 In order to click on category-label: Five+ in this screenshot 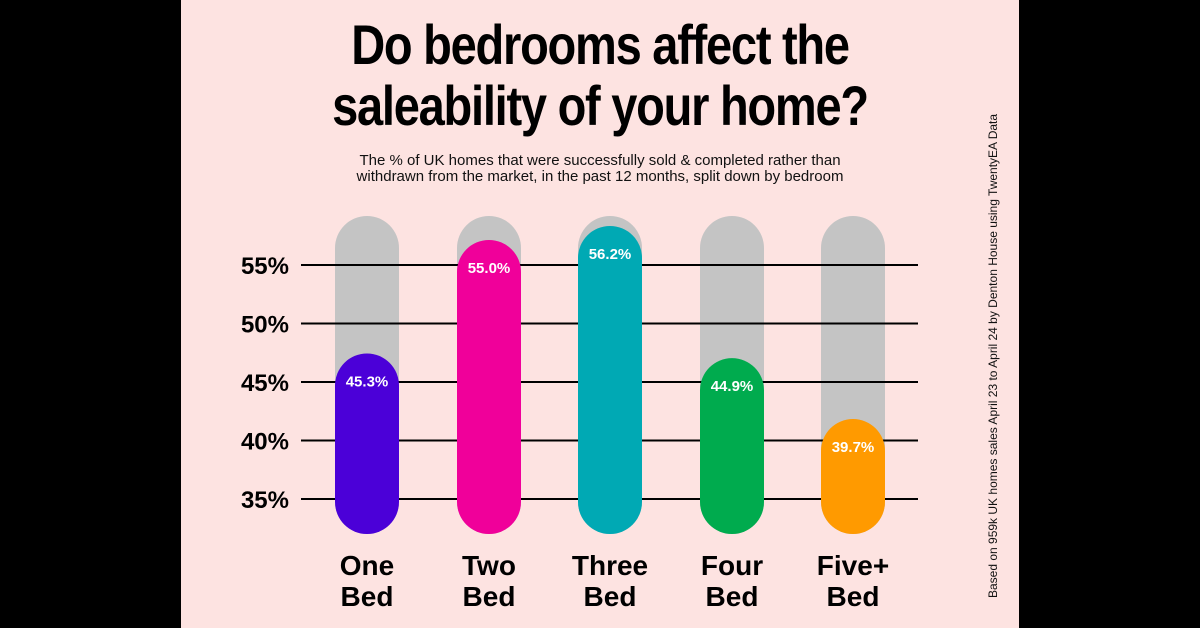, I will do `click(853, 565)`.